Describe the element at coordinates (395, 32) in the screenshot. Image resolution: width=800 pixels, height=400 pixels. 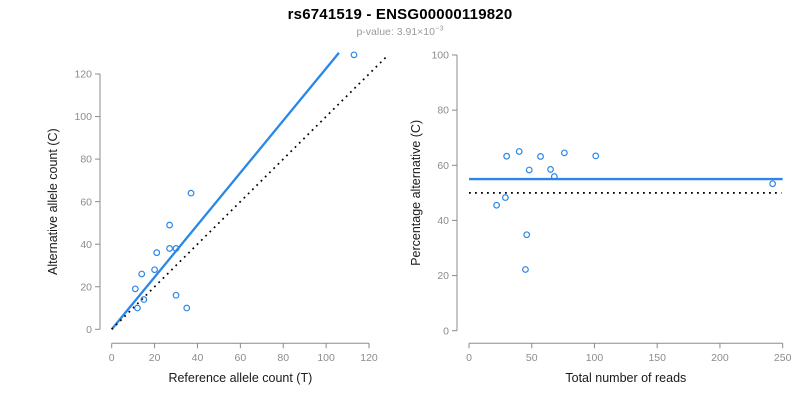
I see `pvalue-text: p-value: 3.91×10` at that location.